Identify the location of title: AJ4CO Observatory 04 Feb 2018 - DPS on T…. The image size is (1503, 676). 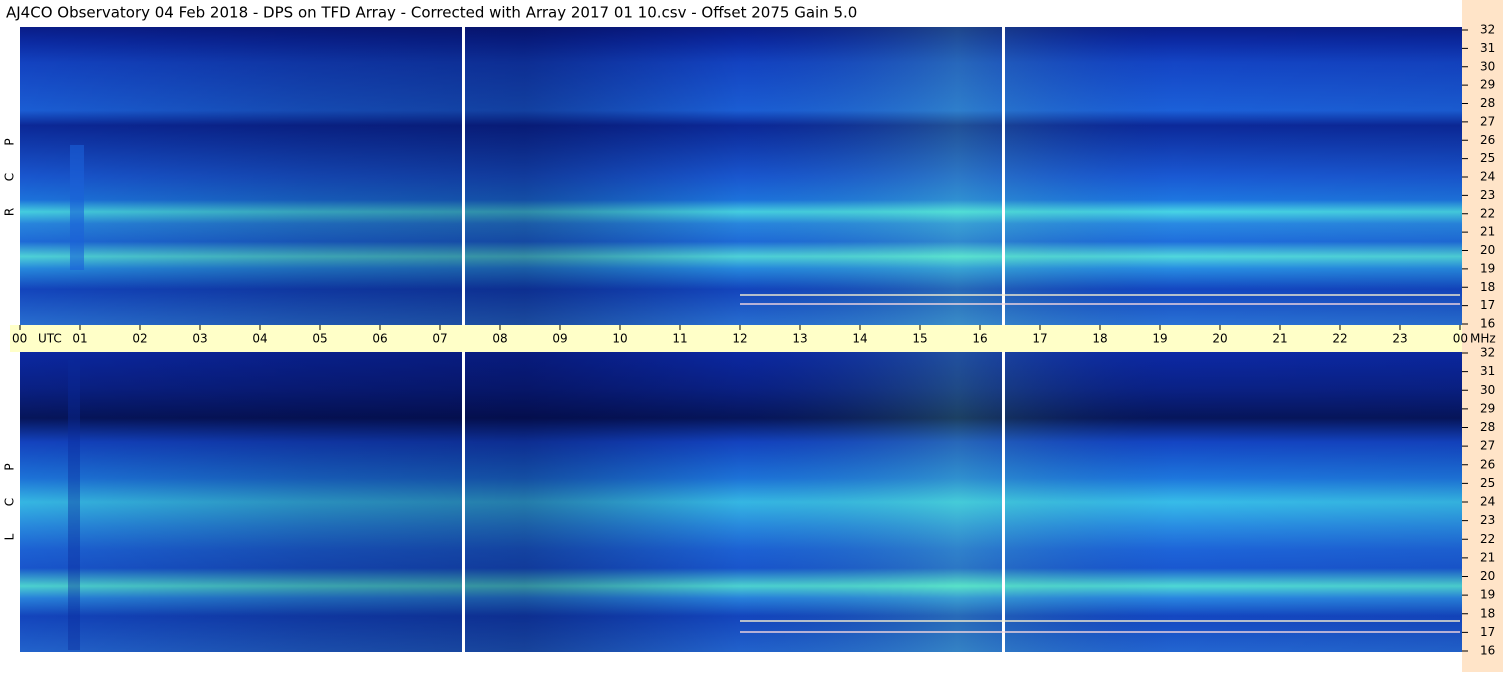
(431, 13).